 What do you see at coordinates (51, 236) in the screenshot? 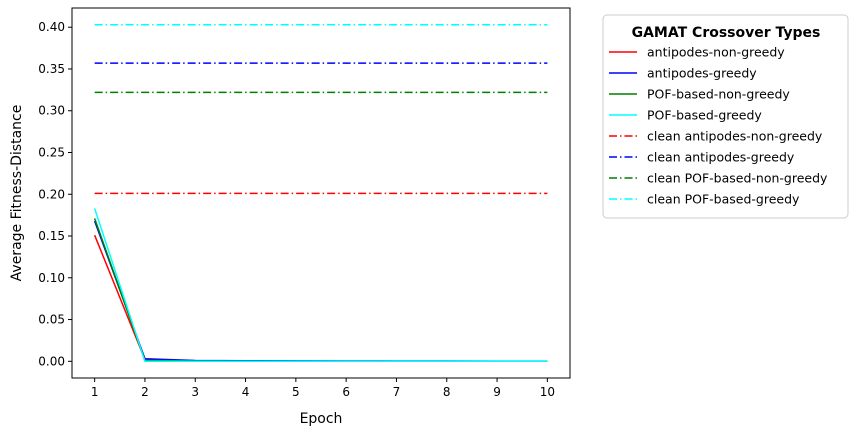
I see `y-tick-label: 0.15` at bounding box center [51, 236].